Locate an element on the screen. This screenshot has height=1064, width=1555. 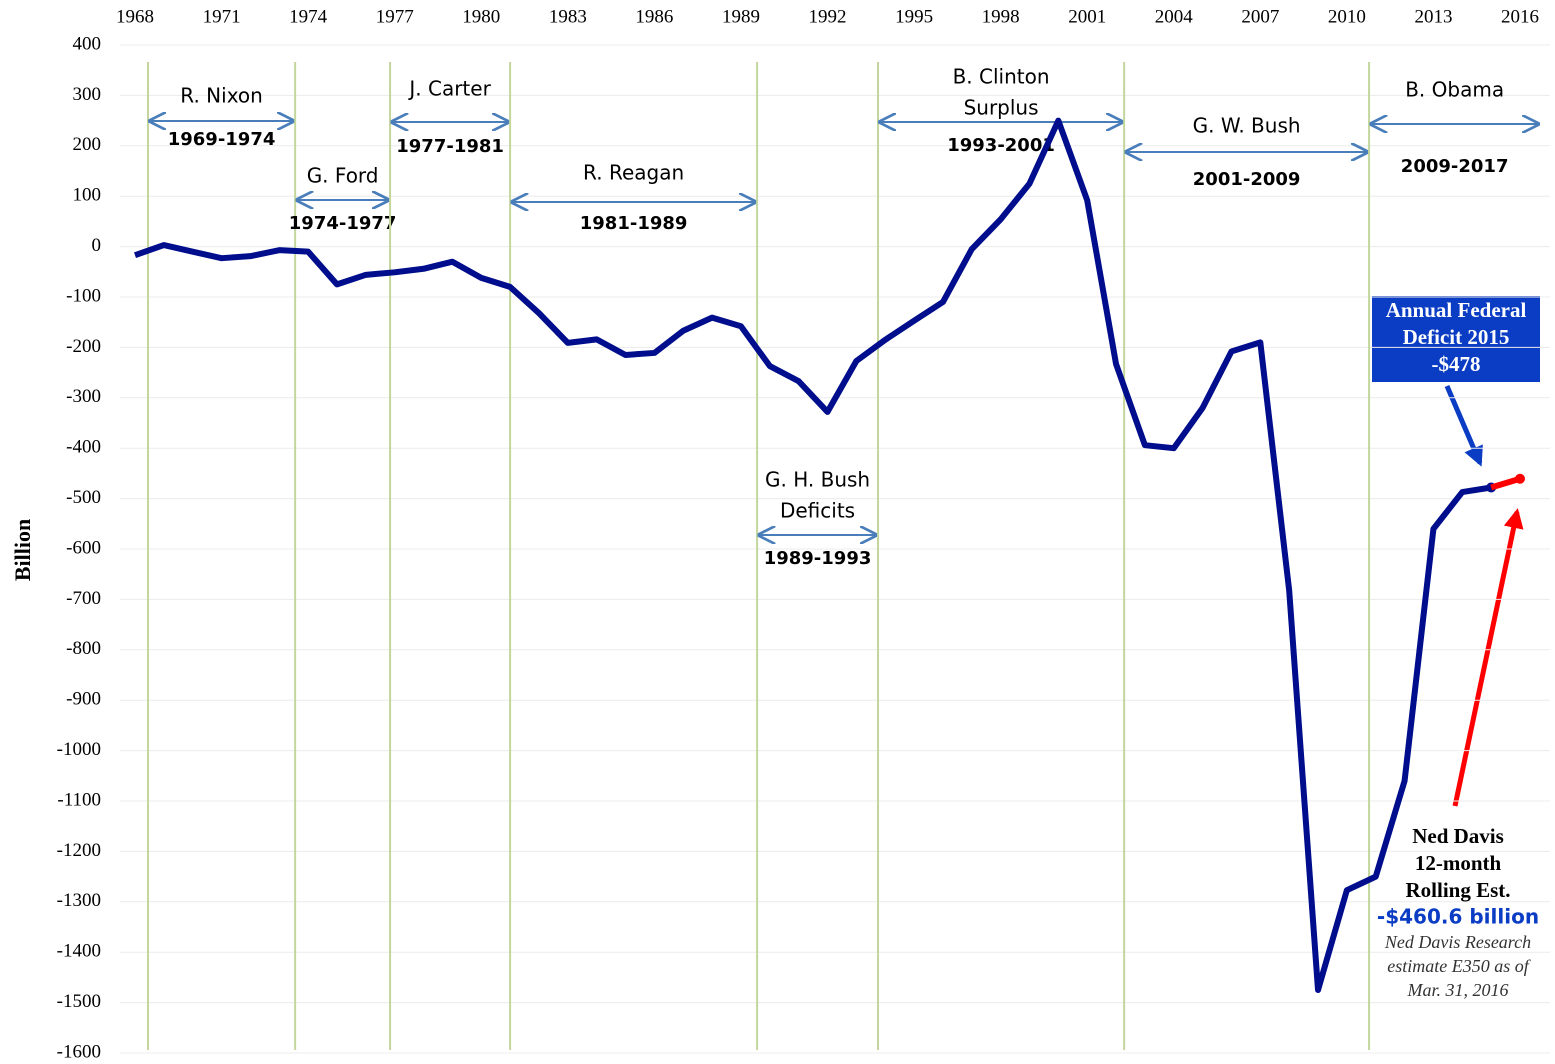
term-name: G. W. Bush is located at coordinates (1247, 126).